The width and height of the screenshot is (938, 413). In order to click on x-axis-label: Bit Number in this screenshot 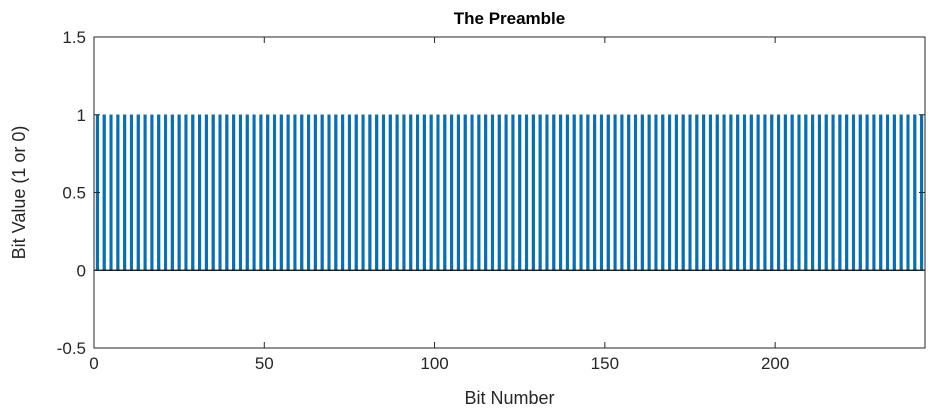, I will do `click(509, 398)`.